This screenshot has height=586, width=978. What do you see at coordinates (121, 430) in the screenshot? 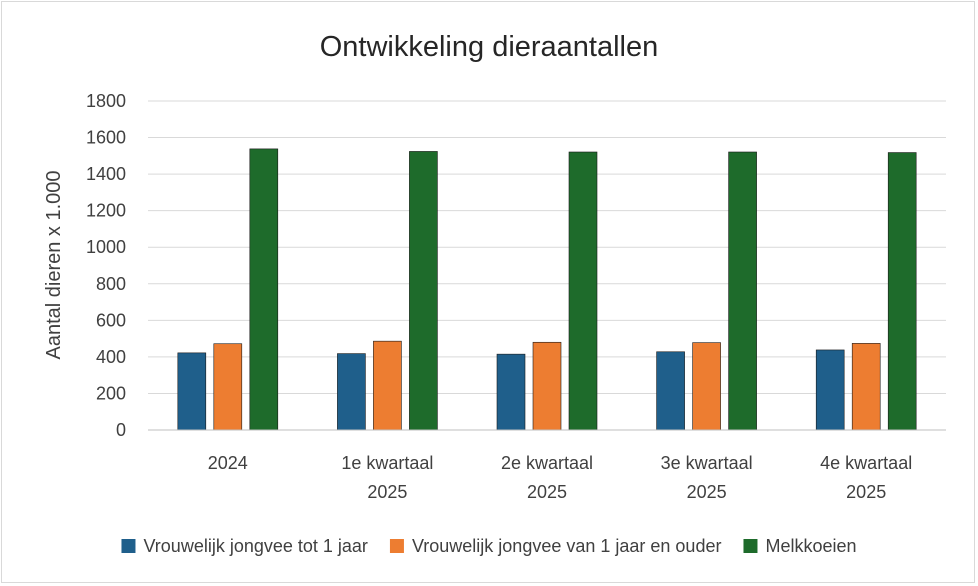
I see `y-tick-label: 0` at bounding box center [121, 430].